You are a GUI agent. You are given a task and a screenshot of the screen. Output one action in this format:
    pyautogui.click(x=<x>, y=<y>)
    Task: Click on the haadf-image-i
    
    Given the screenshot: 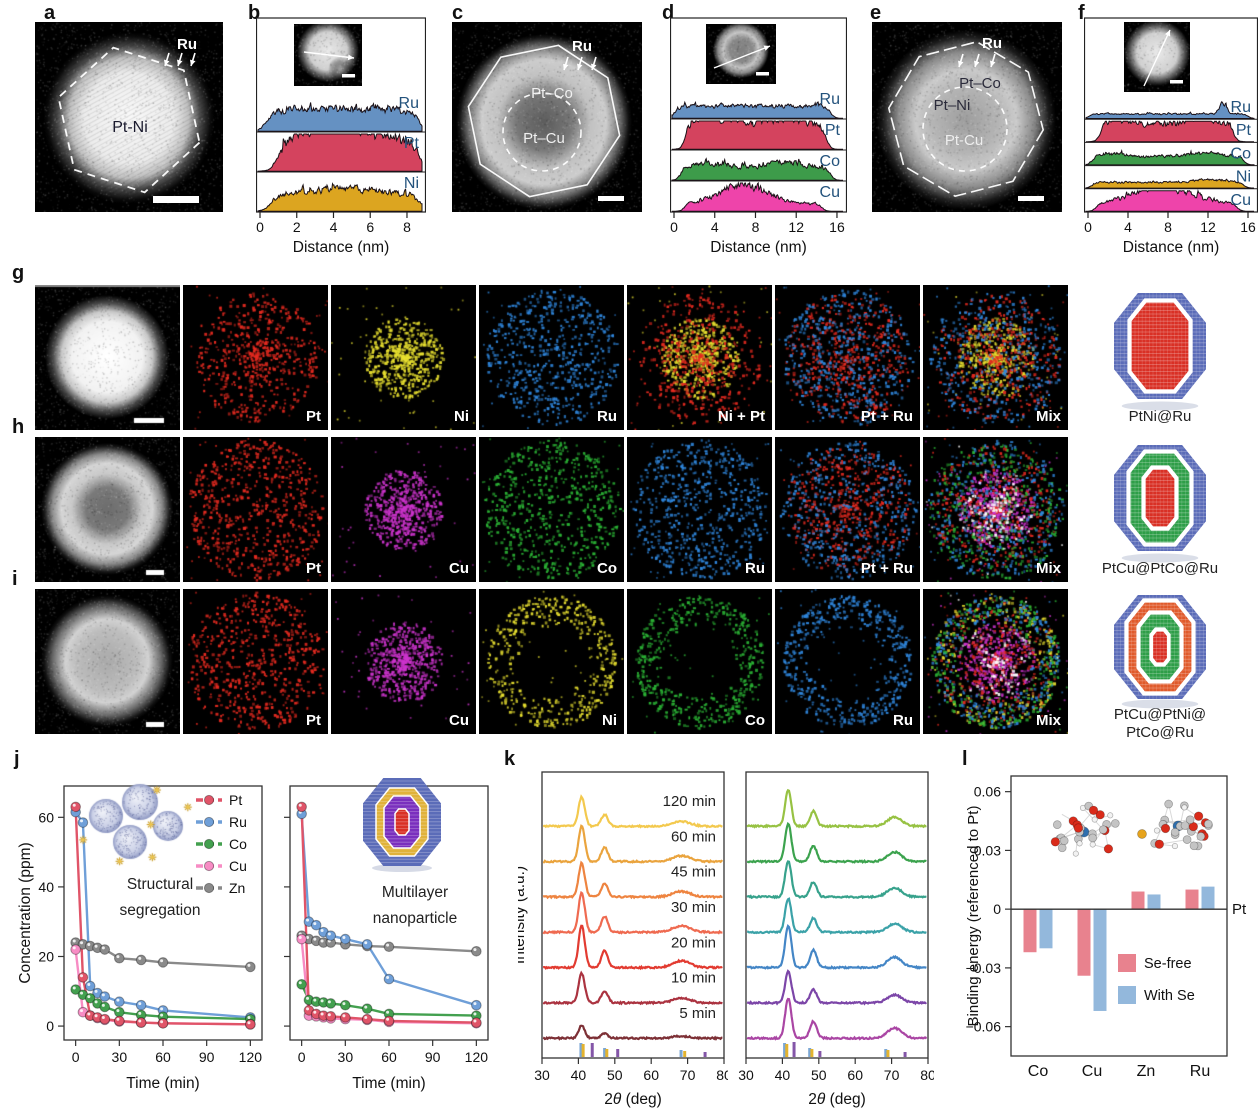 What is the action you would take?
    pyautogui.click(x=107, y=661)
    